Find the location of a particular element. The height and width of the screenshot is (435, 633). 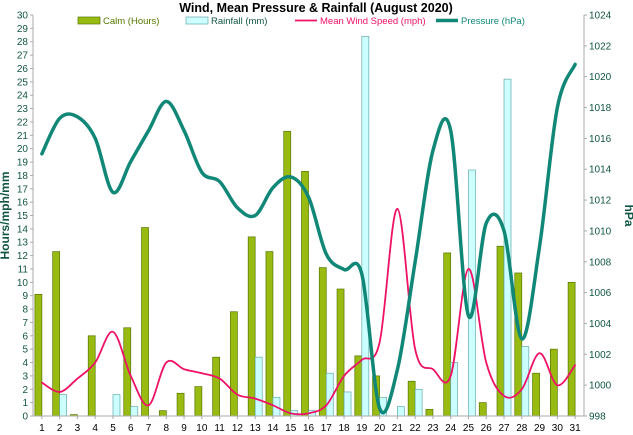

x-tick-label: 10 is located at coordinates (202, 428).